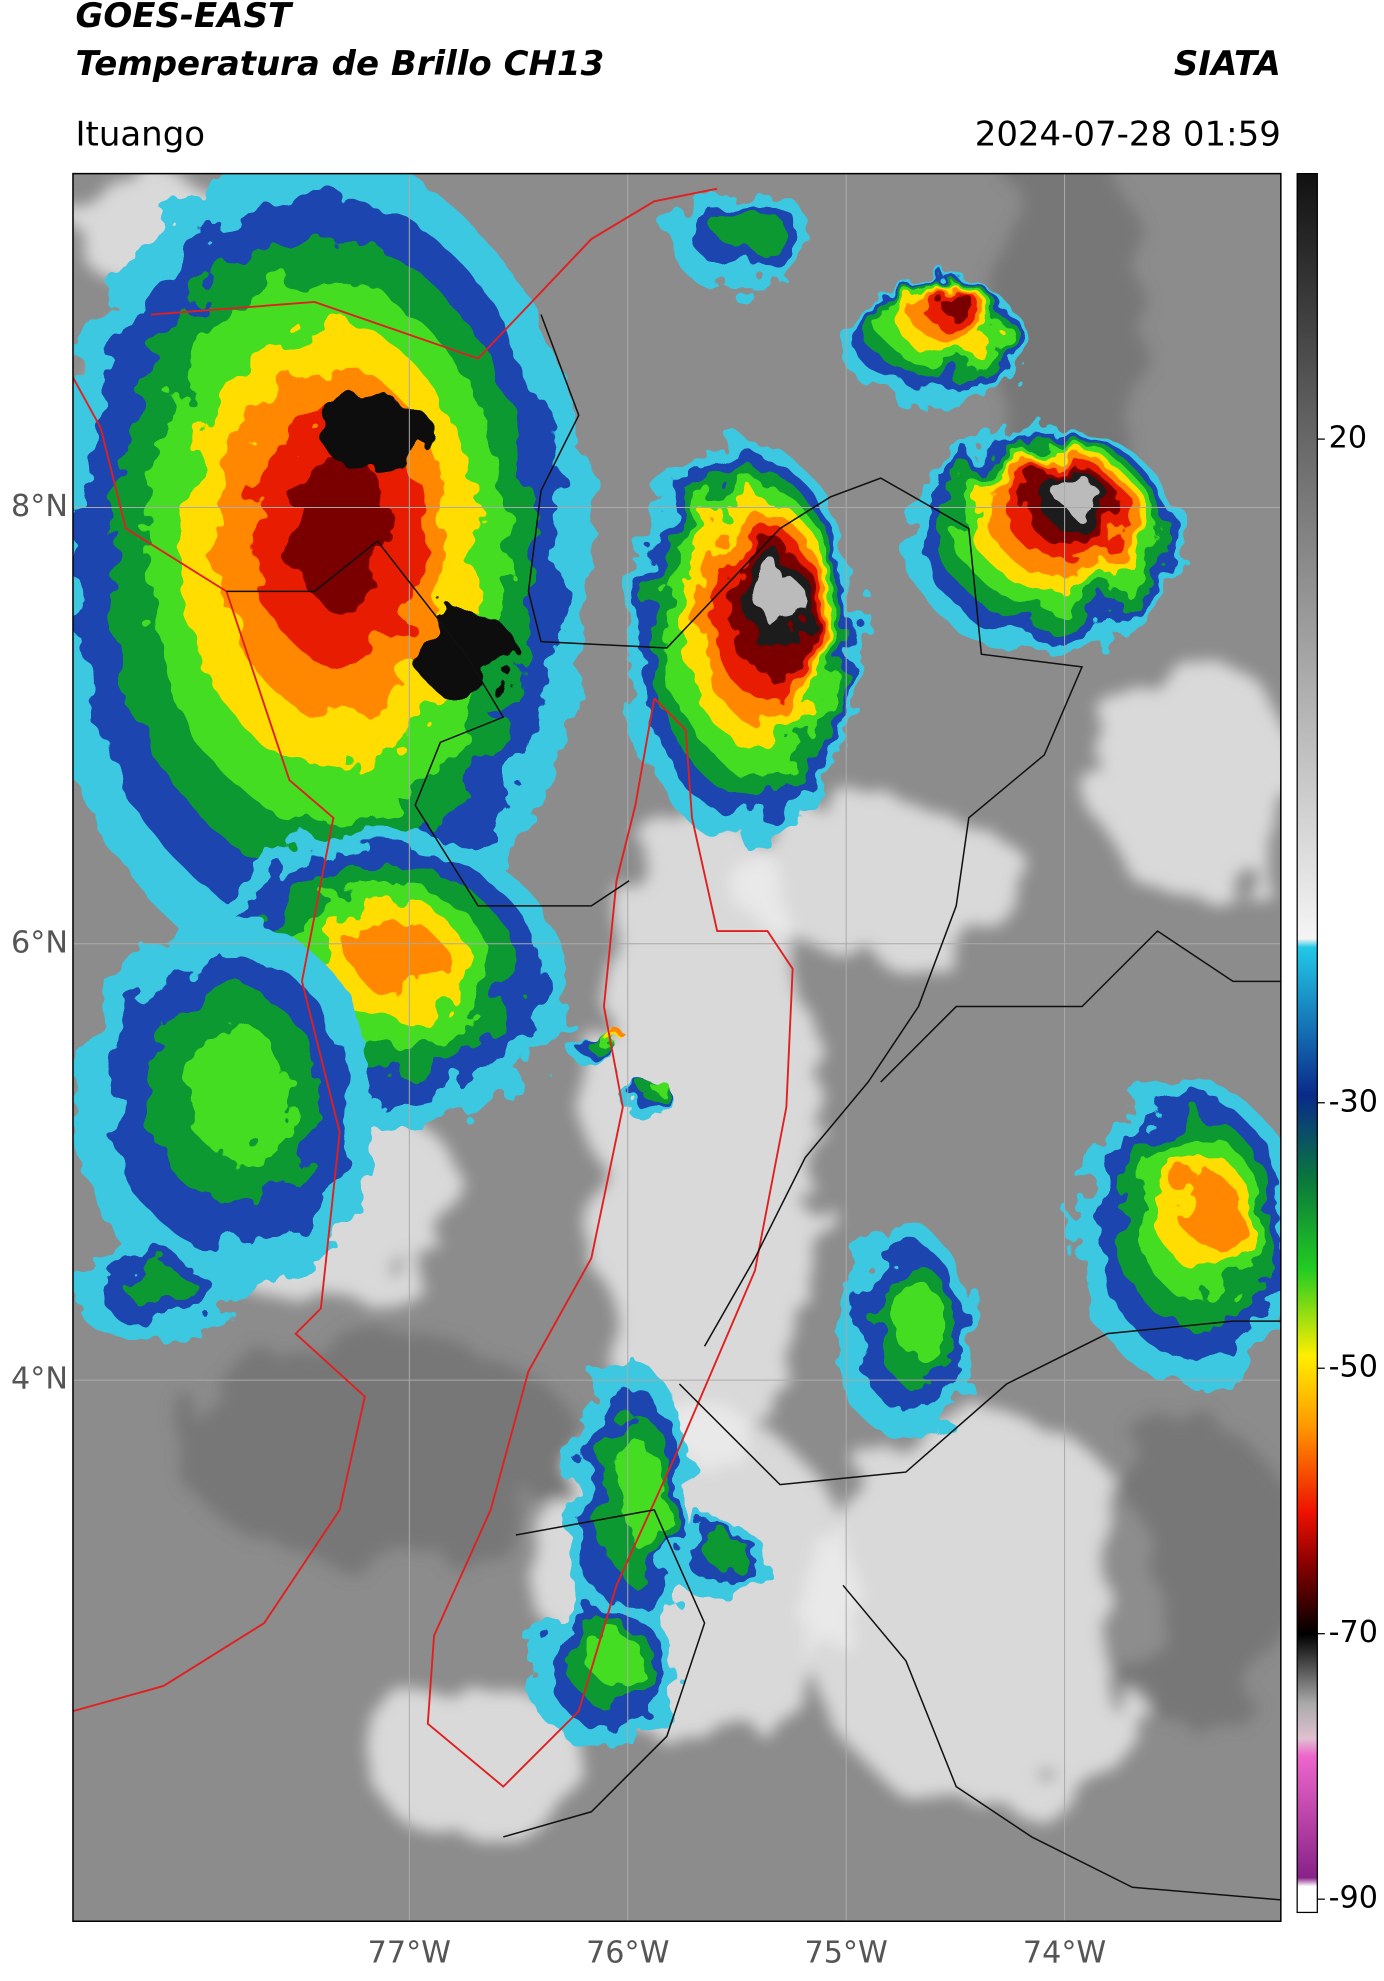 The width and height of the screenshot is (1384, 1981). What do you see at coordinates (1227, 64) in the screenshot?
I see `agency: SIATA` at bounding box center [1227, 64].